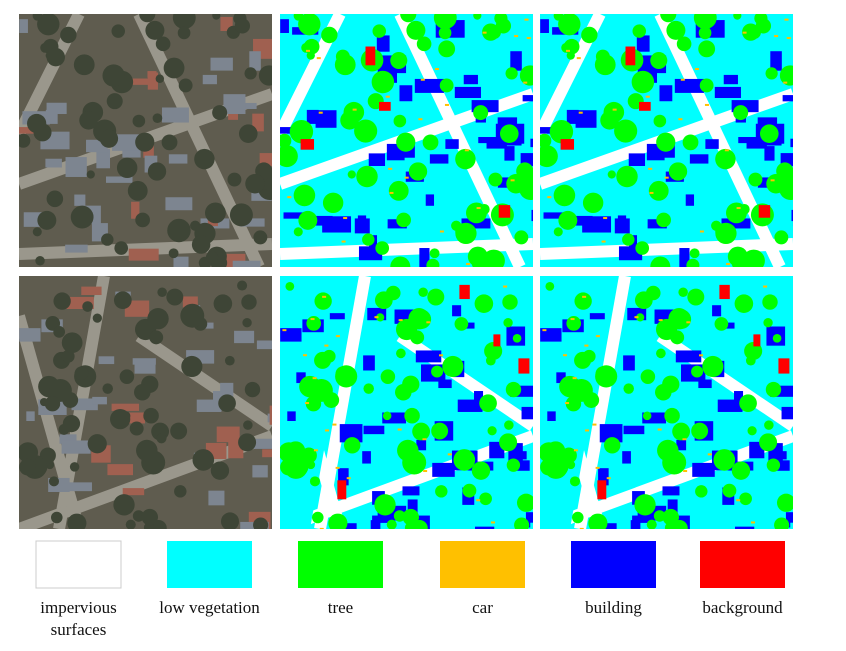 The image size is (846, 651). Describe the element at coordinates (613, 607) in the screenshot. I see `legend-label: building` at that location.